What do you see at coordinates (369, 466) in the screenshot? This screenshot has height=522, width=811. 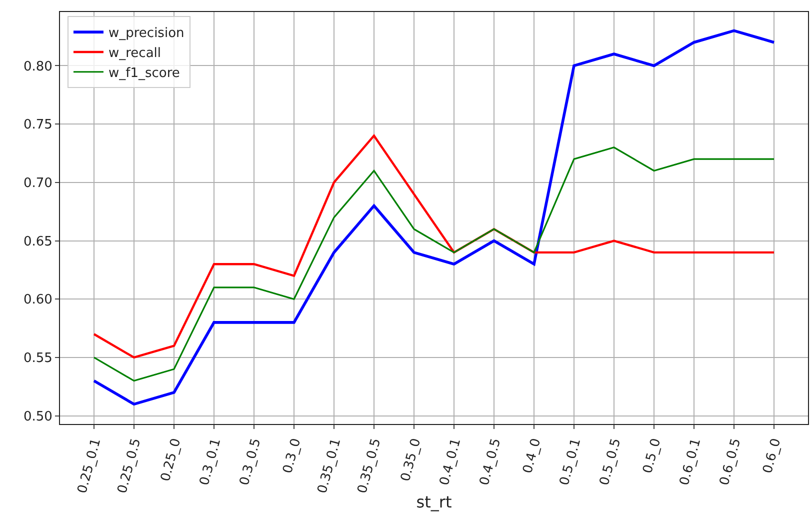 I see `x-tick-label: 0.35_0.5` at bounding box center [369, 466].